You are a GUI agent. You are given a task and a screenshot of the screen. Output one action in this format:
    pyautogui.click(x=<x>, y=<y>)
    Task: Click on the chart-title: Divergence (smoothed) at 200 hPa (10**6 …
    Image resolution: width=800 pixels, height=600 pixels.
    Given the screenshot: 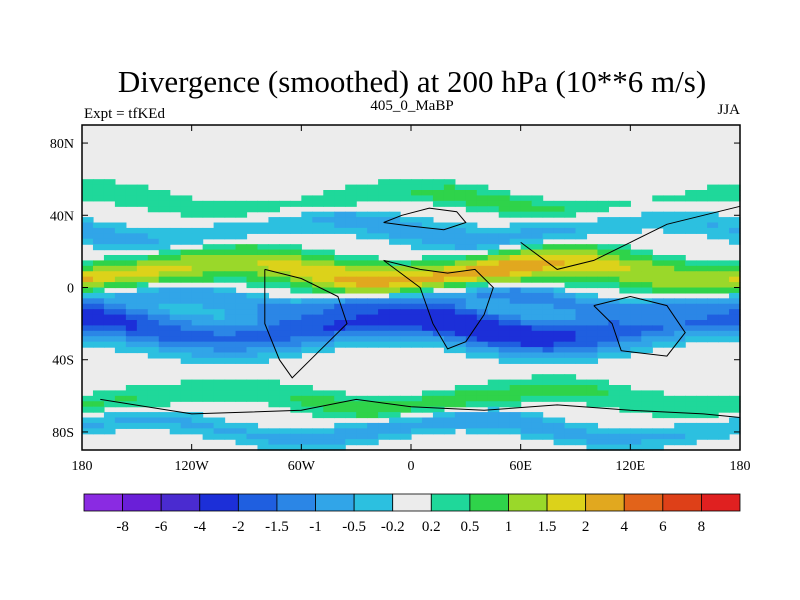 What is the action you would take?
    pyautogui.click(x=412, y=81)
    